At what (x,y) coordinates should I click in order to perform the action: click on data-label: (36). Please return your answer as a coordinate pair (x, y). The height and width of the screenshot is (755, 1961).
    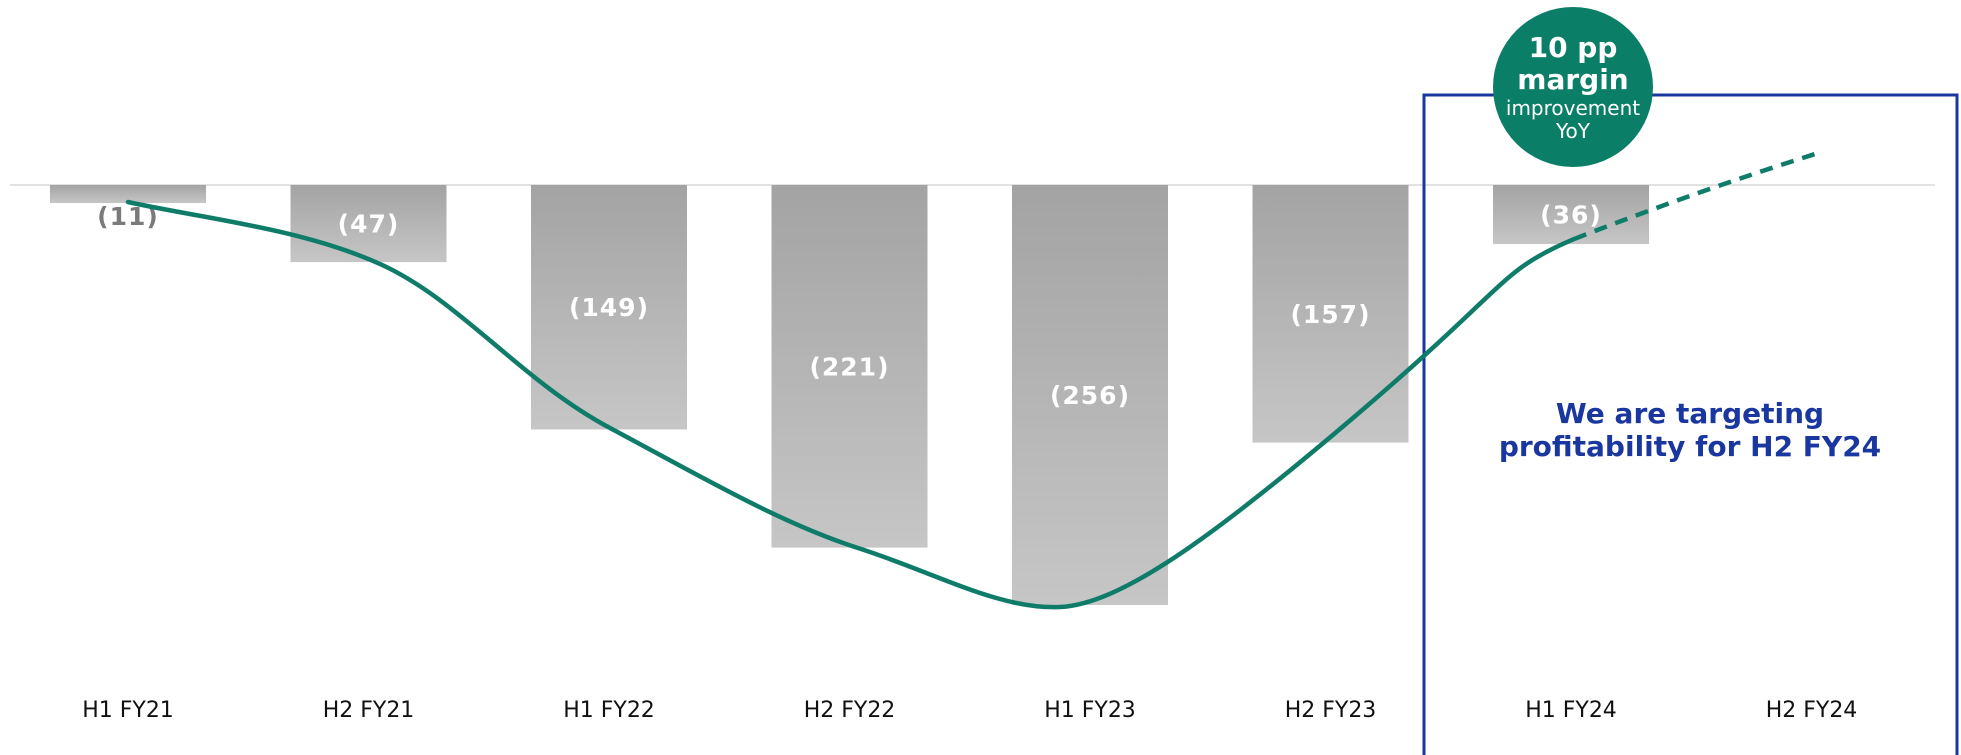
    Looking at the image, I should click on (1571, 215).